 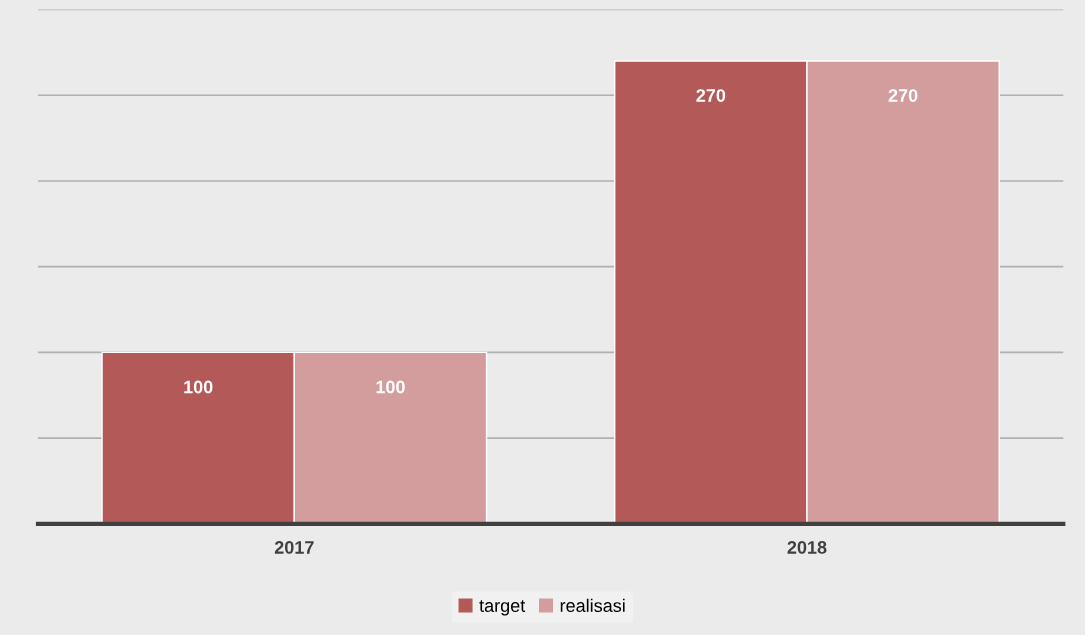 What do you see at coordinates (294, 547) in the screenshot?
I see `x-tick-label: 2017` at bounding box center [294, 547].